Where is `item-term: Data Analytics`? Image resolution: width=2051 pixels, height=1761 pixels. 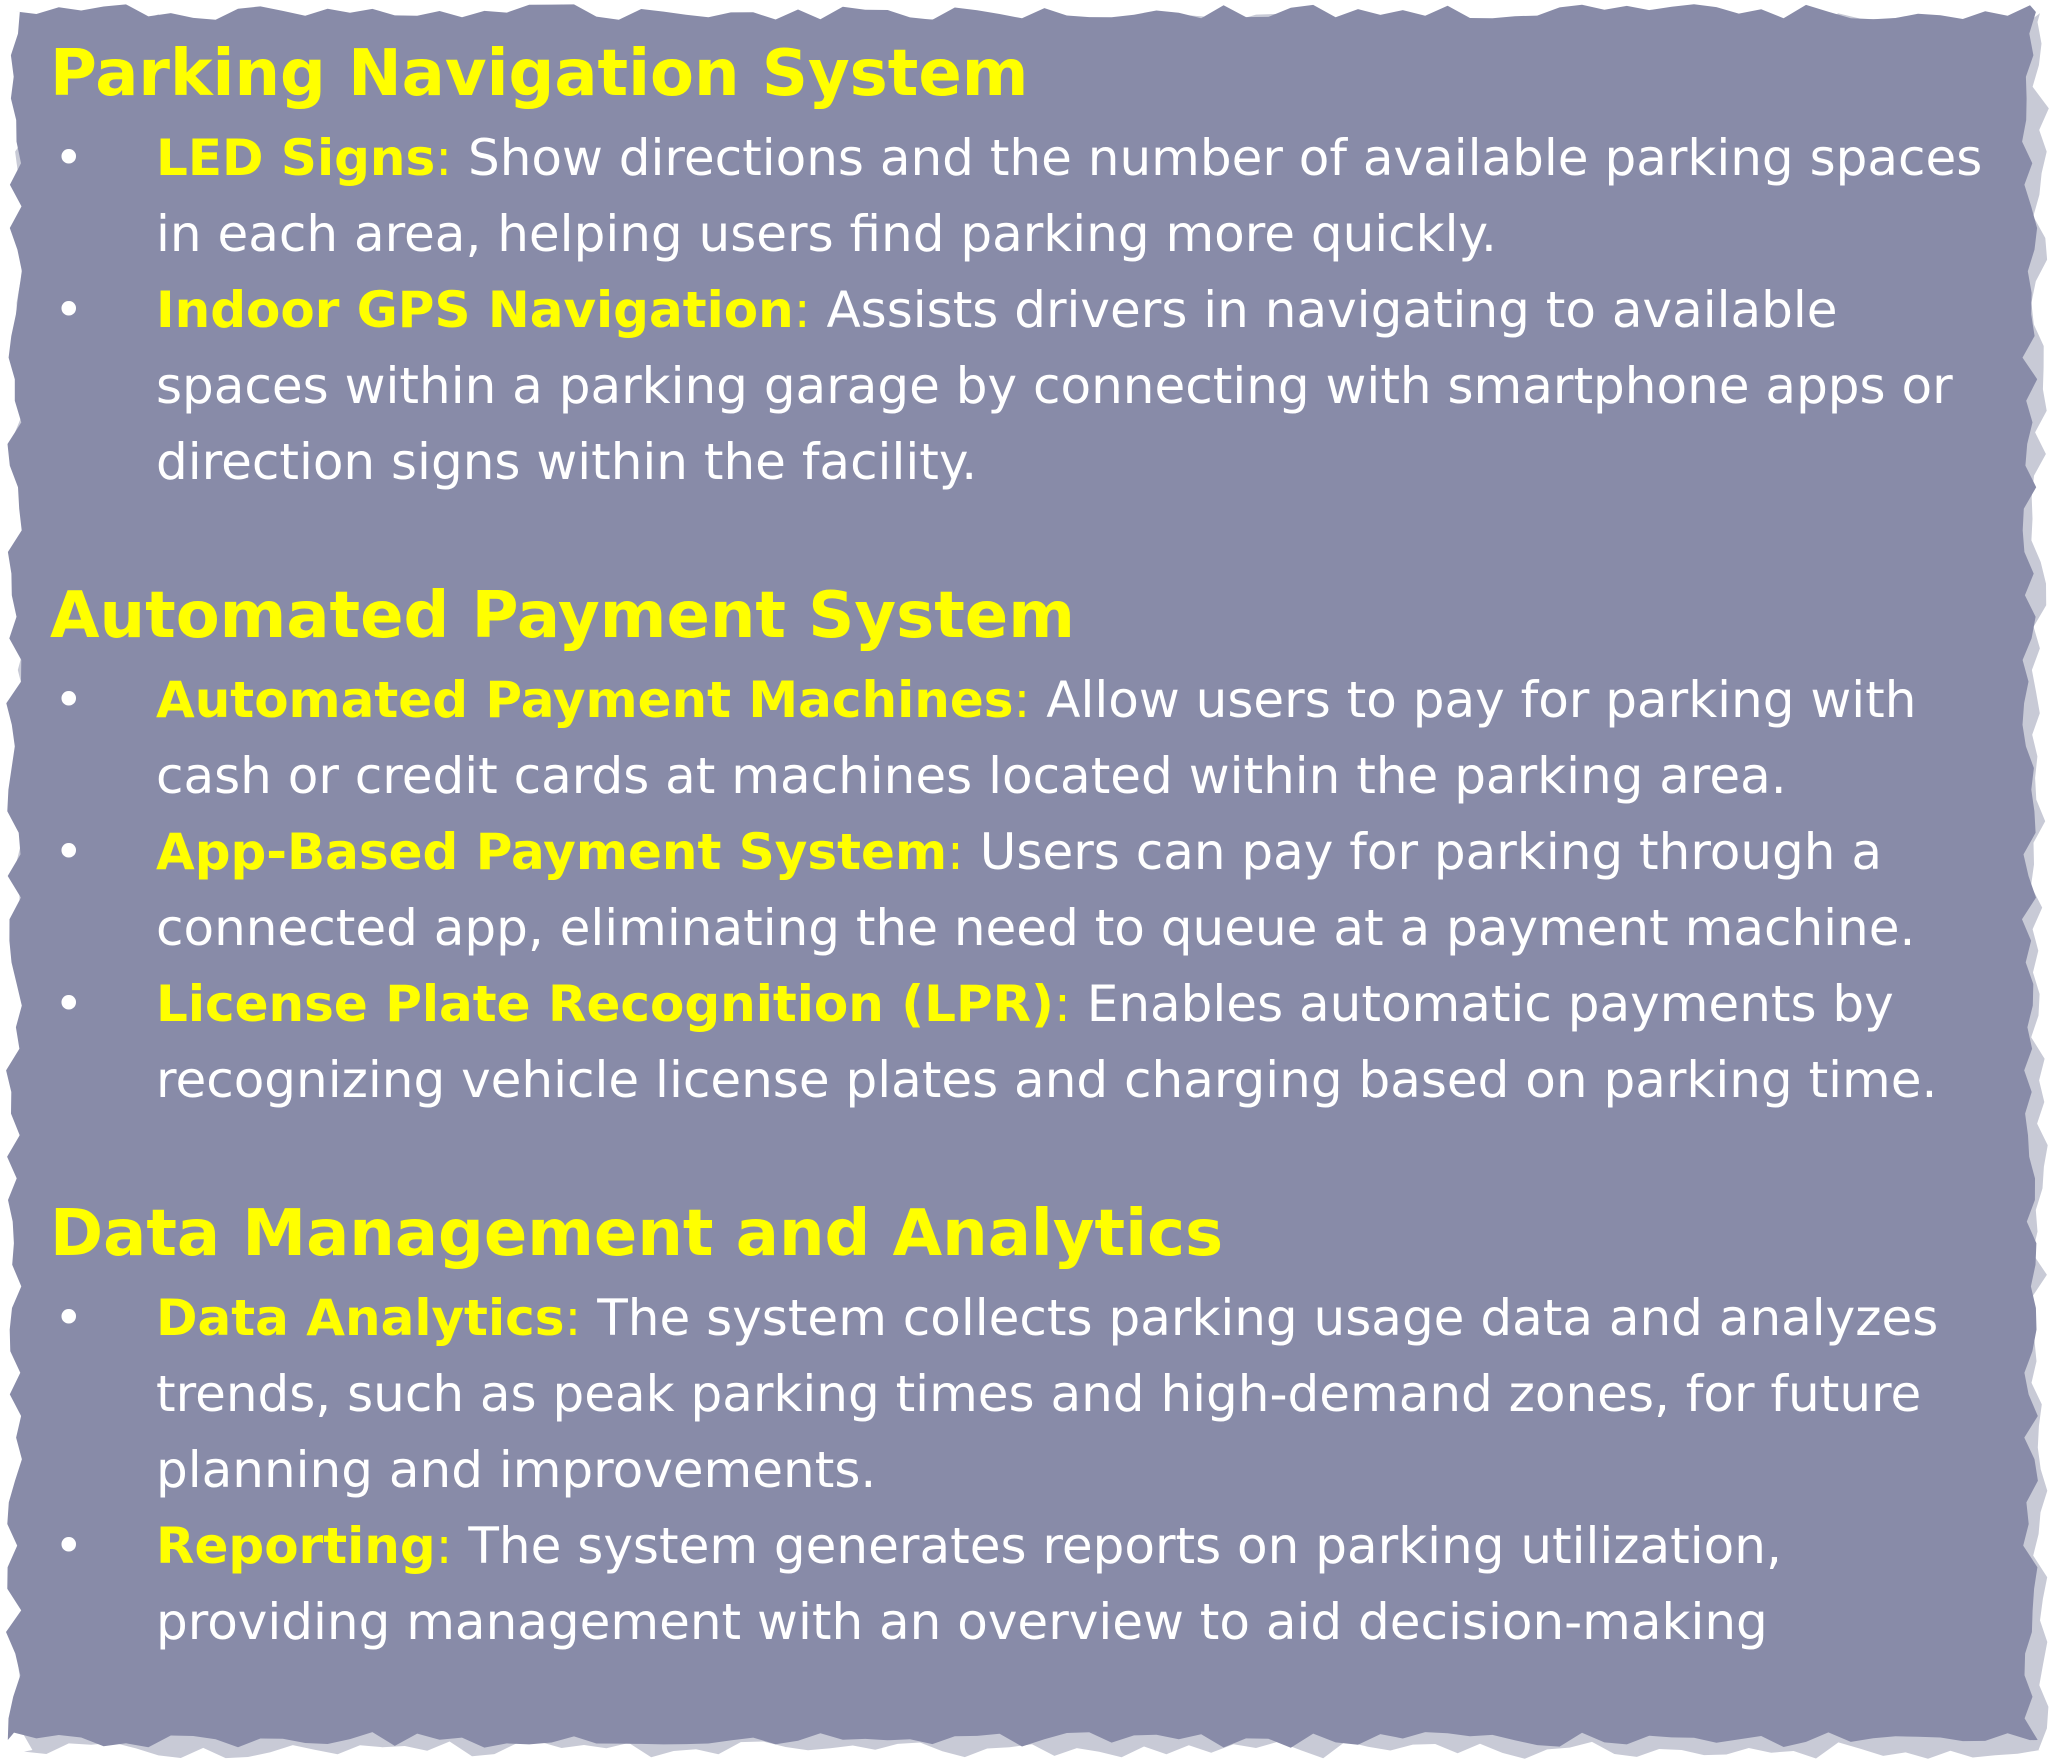 item-term: Data Analytics is located at coordinates (360, 1318).